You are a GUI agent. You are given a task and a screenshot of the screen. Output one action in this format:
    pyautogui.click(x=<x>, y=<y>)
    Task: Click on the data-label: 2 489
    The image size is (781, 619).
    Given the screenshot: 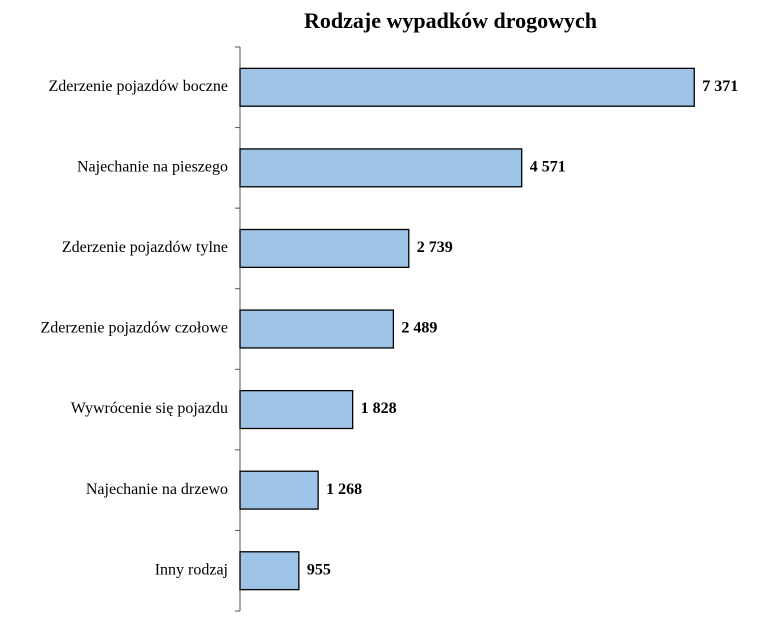 What is the action you would take?
    pyautogui.click(x=419, y=328)
    